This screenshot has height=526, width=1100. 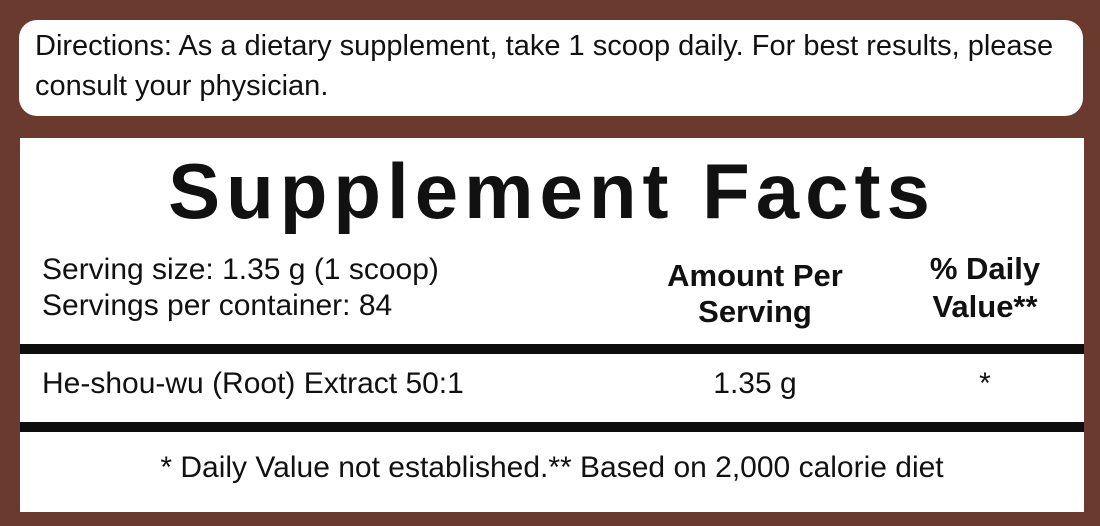 What do you see at coordinates (985, 288) in the screenshot?
I see `header-daily-value: % Daily Value**` at bounding box center [985, 288].